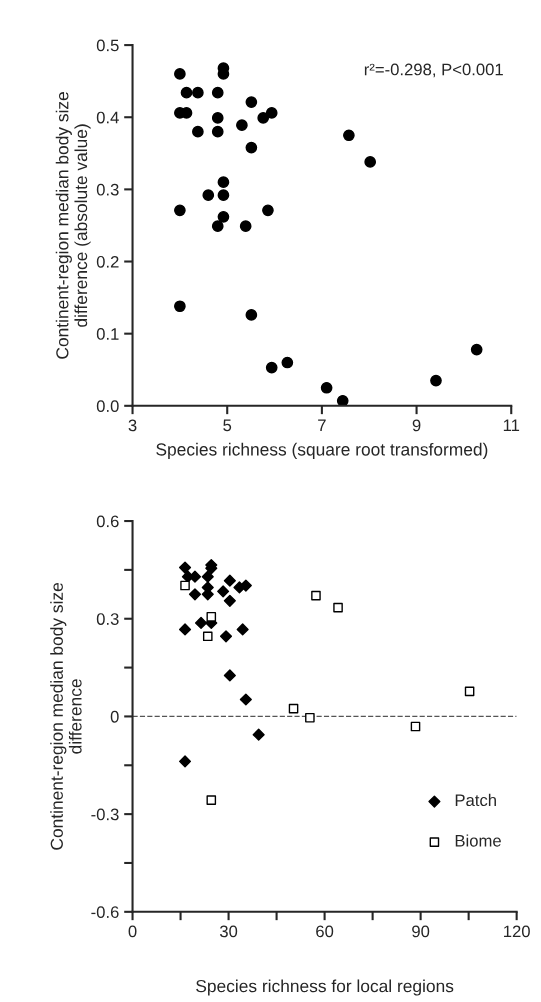 This screenshot has height=1002, width=541. I want to click on y-tick-label: 0.2, so click(107, 261).